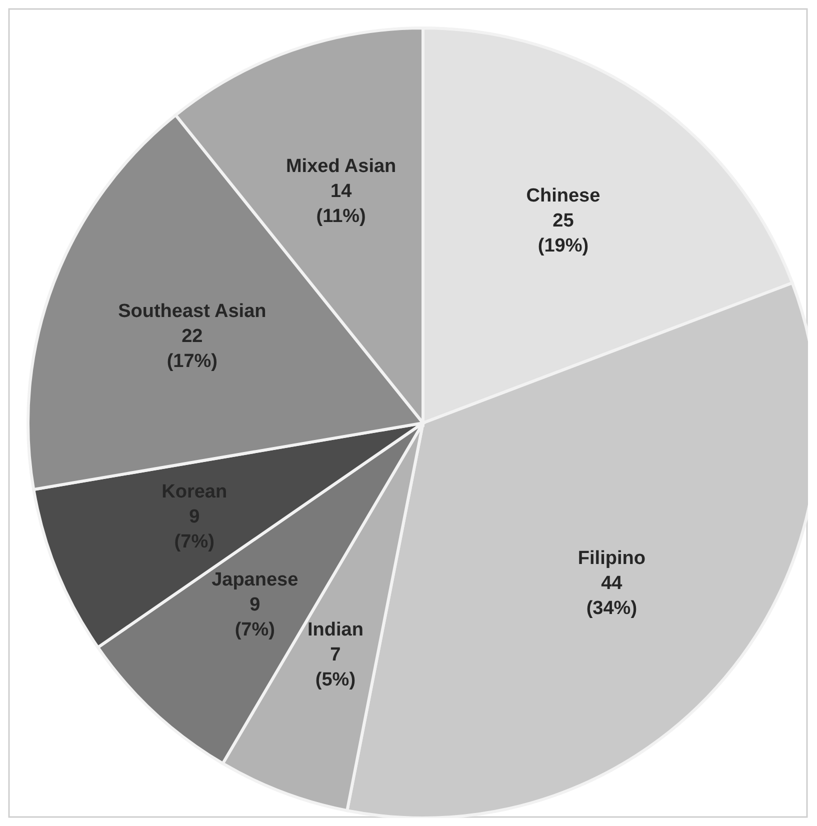  Describe the element at coordinates (255, 579) in the screenshot. I see `slice-label: Japanese` at that location.